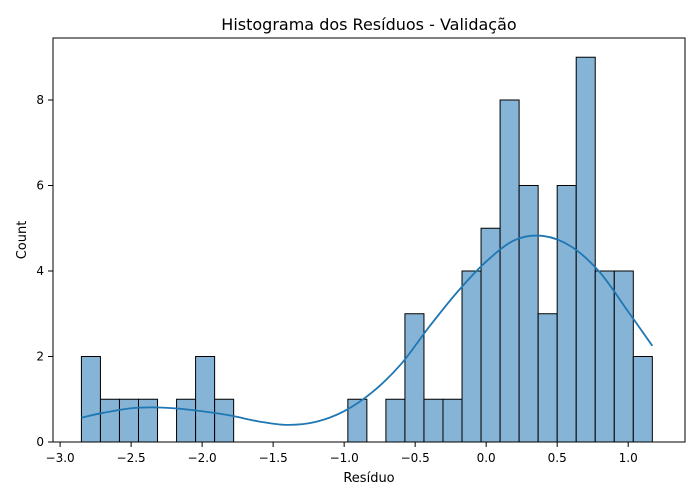  I want to click on y-axis-label: Count, so click(22, 240).